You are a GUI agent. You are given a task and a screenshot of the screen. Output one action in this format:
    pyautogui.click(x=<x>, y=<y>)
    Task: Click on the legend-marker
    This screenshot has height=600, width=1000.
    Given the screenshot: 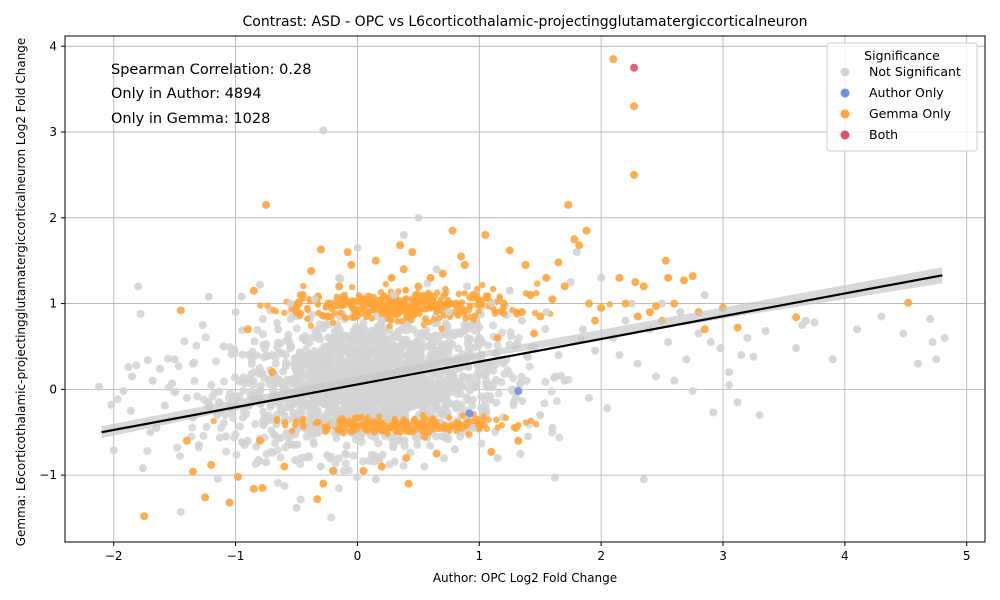 What is the action you would take?
    pyautogui.click(x=845, y=93)
    